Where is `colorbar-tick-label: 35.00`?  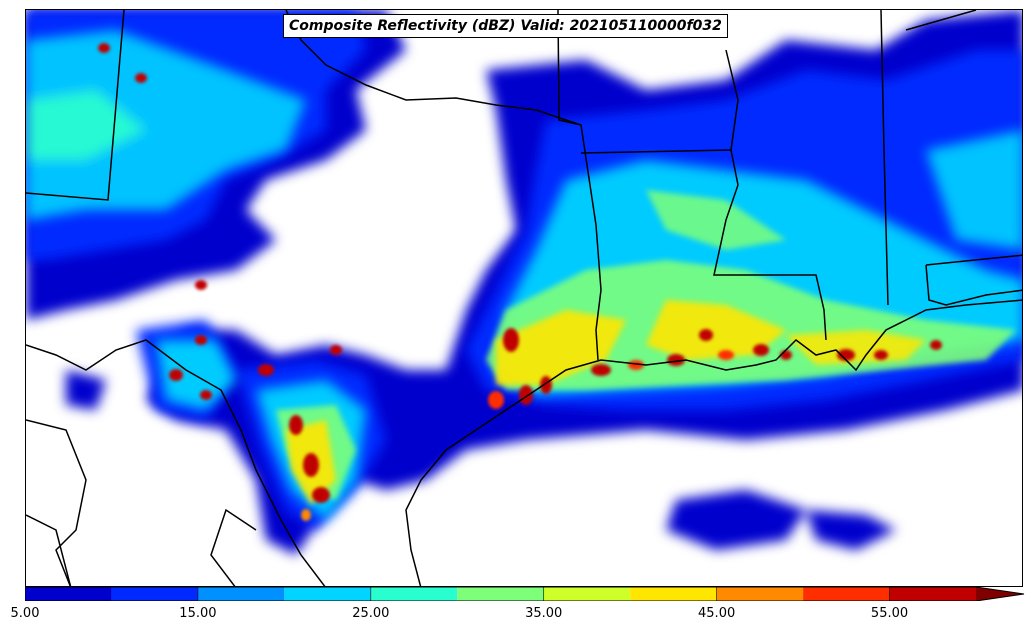
colorbar-tick-label: 35.00 is located at coordinates (544, 613).